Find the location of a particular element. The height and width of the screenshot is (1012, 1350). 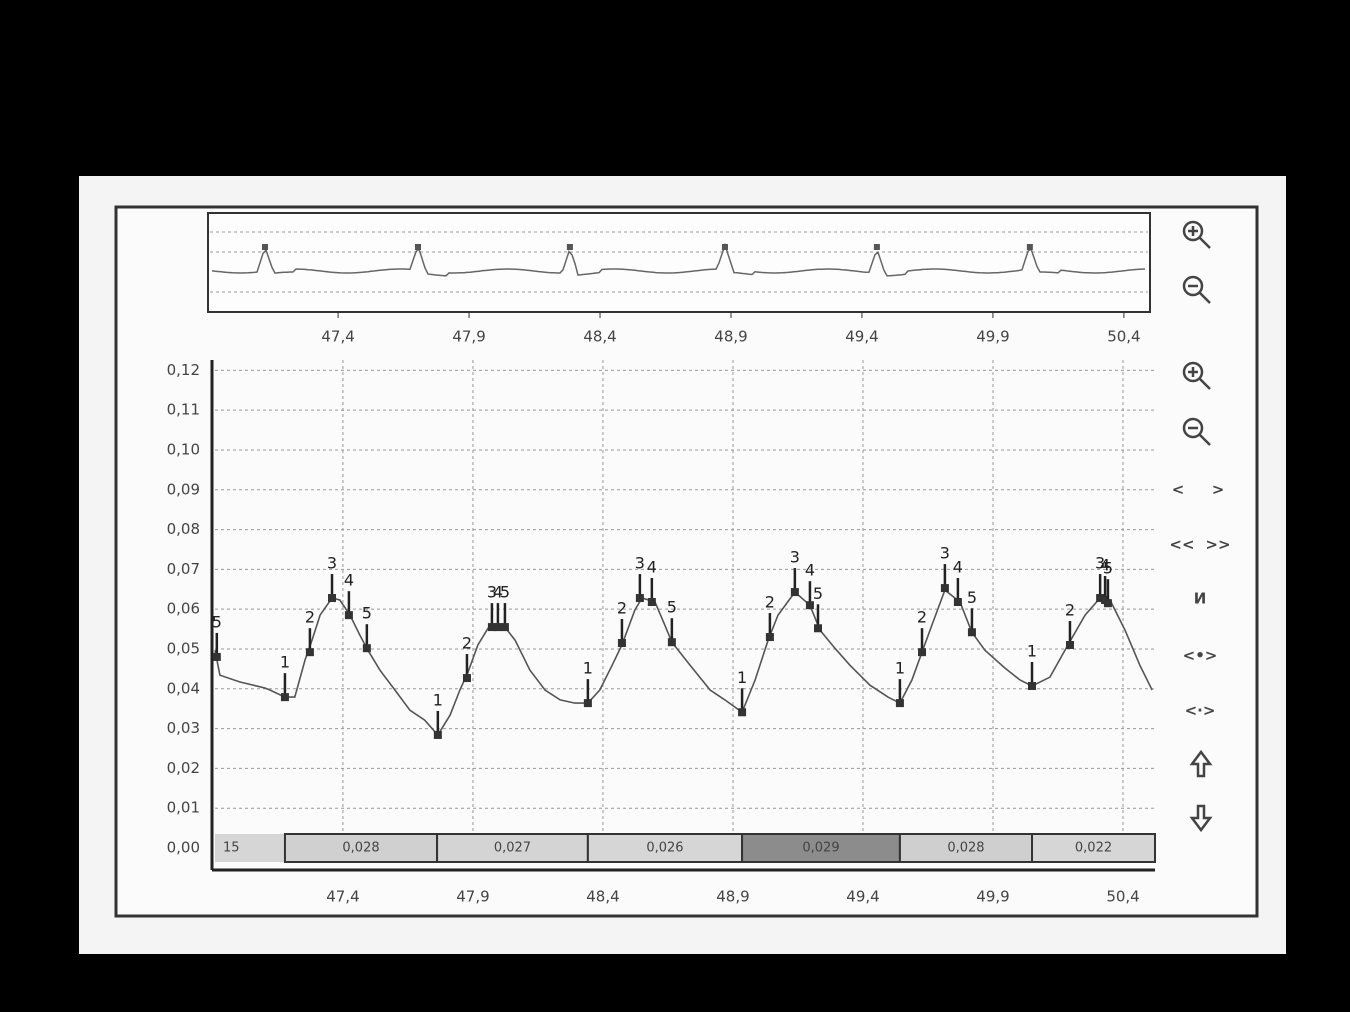

x-tick-label: 49,9 is located at coordinates (992, 337).